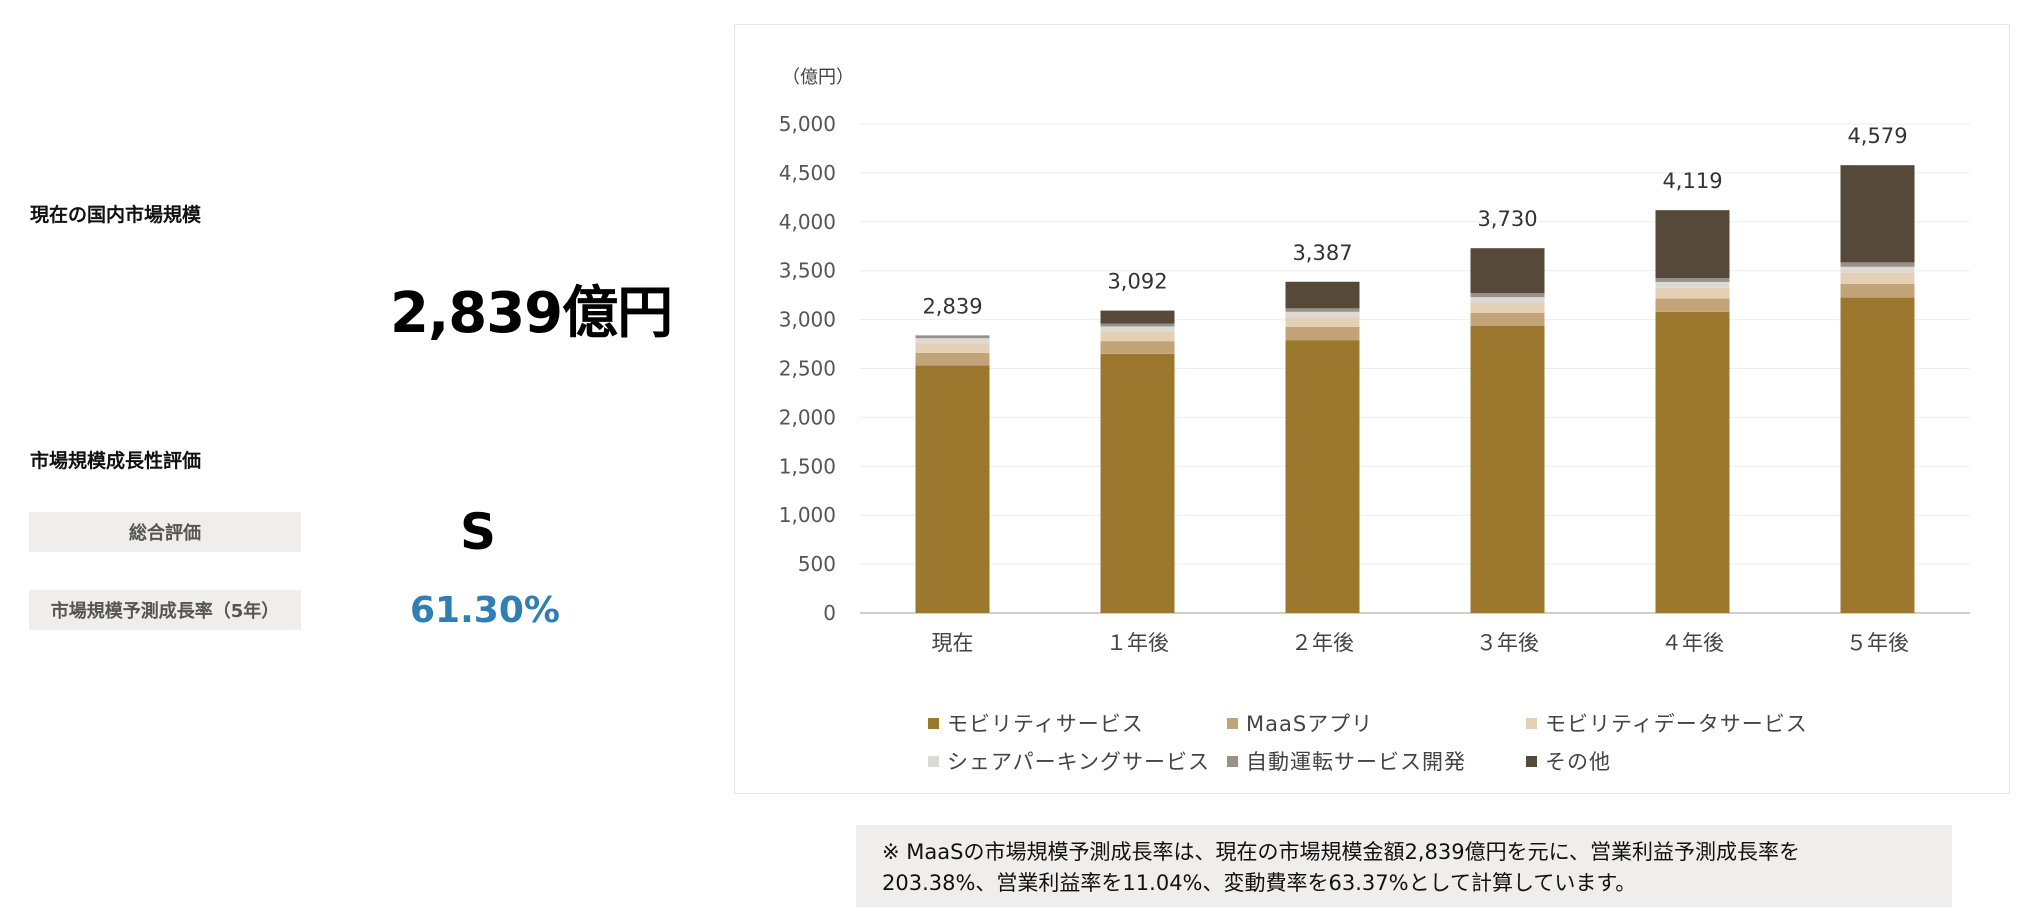 This screenshot has height=923, width=2026. I want to click on x-tick-label: ４年後, so click(1692, 643).